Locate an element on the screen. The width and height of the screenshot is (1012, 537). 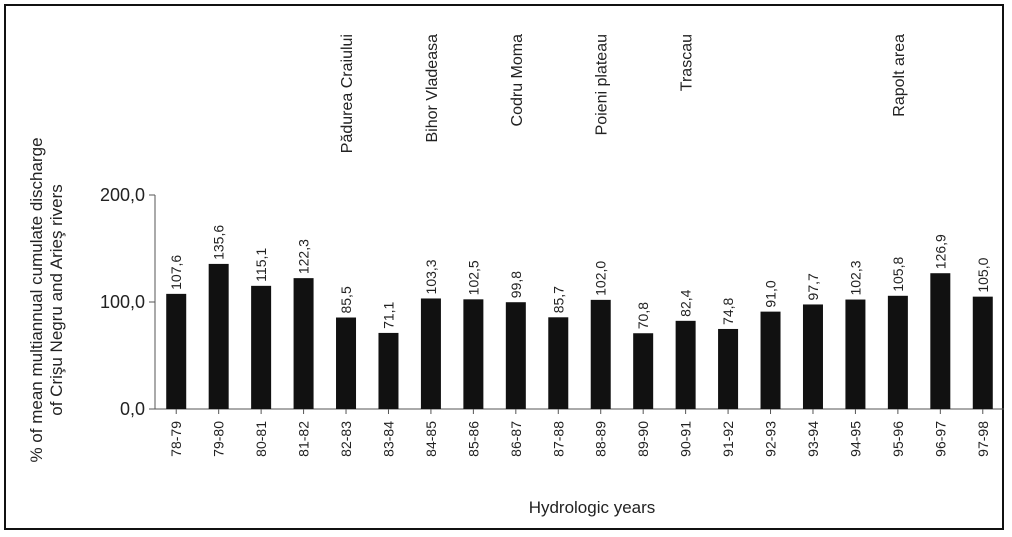
bar-value-label: 102,3 is located at coordinates (855, 277).